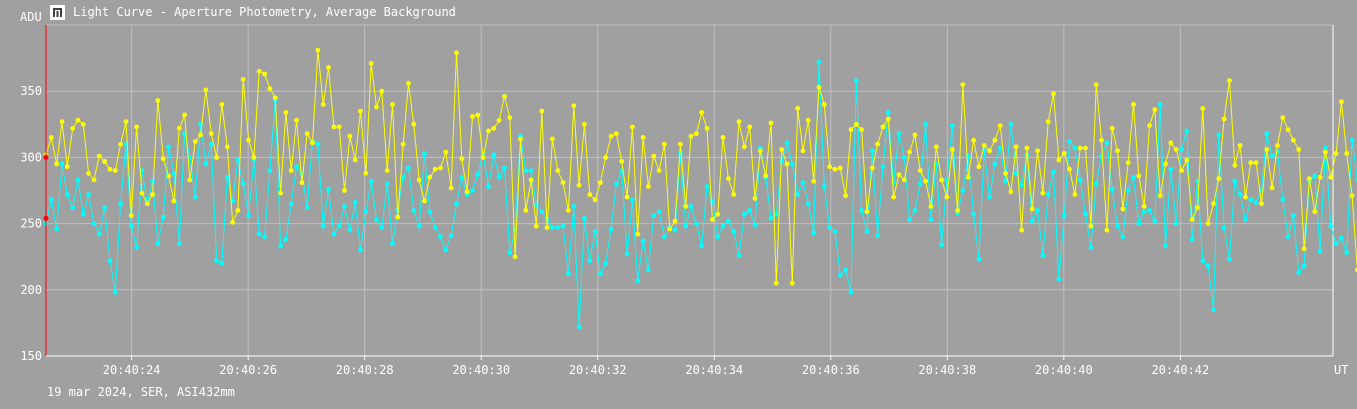  I want to click on x-tick-label: 20:40:40, so click(1064, 370).